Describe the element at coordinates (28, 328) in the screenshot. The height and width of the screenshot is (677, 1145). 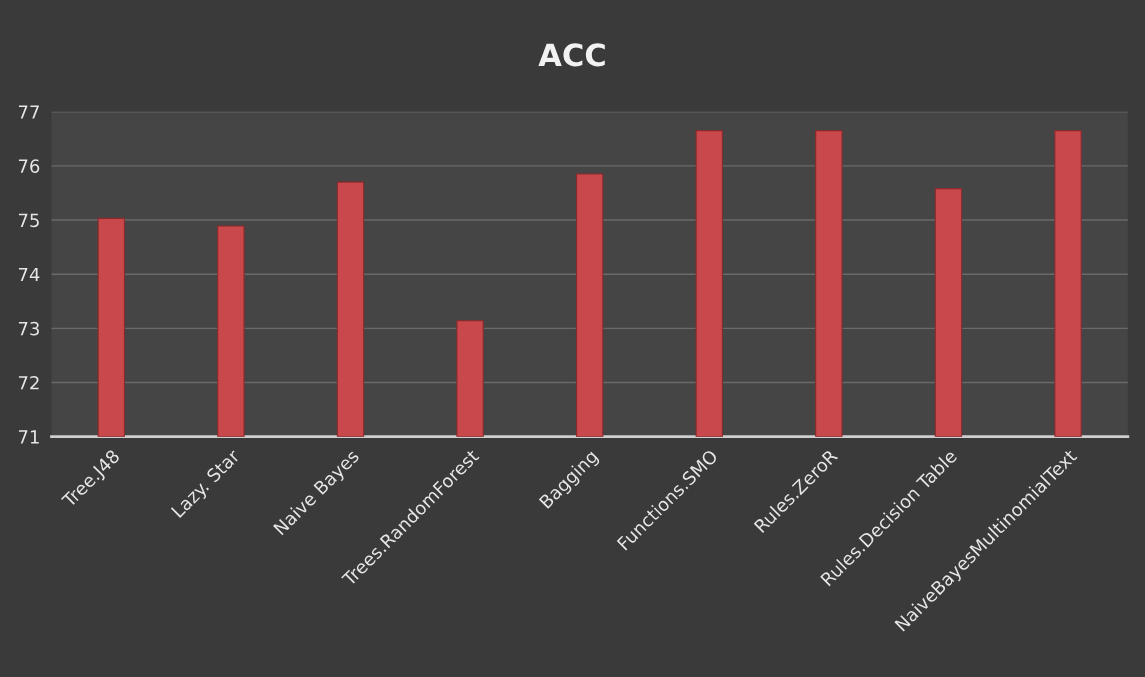
I see `y-tick-label: 73` at that location.